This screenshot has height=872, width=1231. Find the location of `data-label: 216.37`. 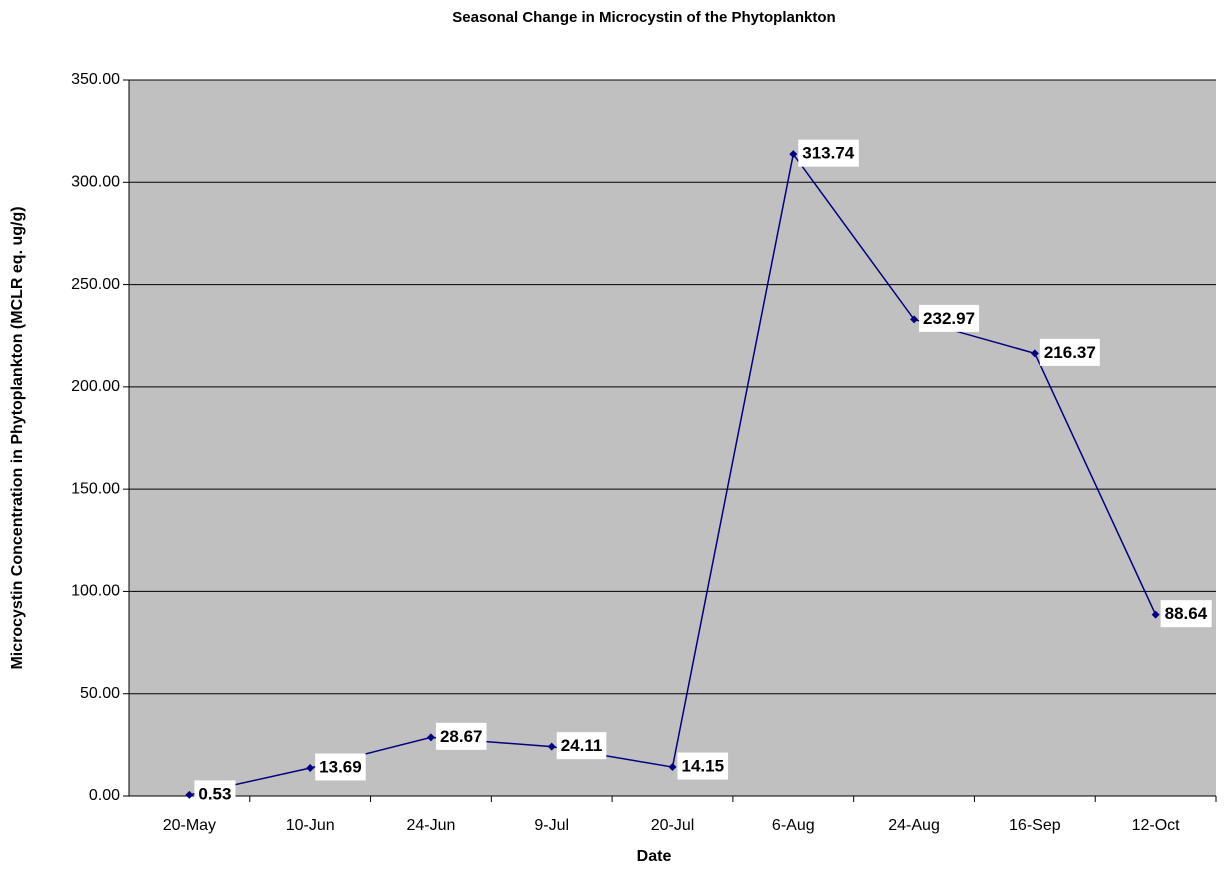

data-label: 216.37 is located at coordinates (1070, 352).